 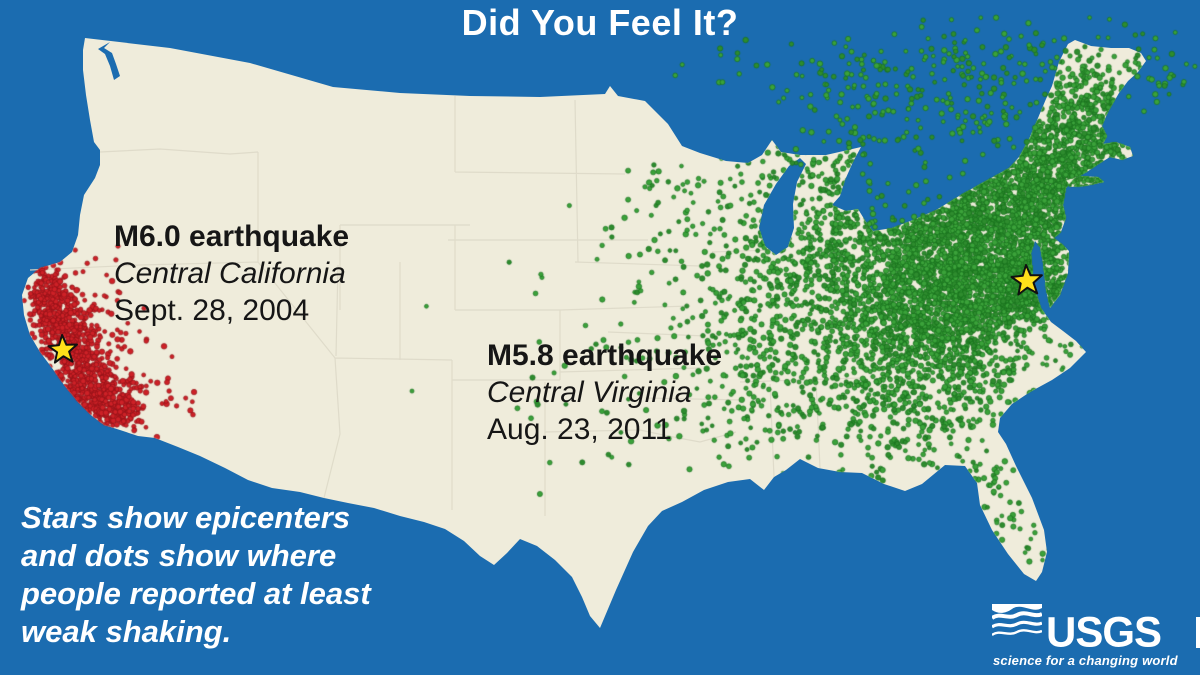 I want to click on annotation-line: people reported at least, so click(x=196, y=593).